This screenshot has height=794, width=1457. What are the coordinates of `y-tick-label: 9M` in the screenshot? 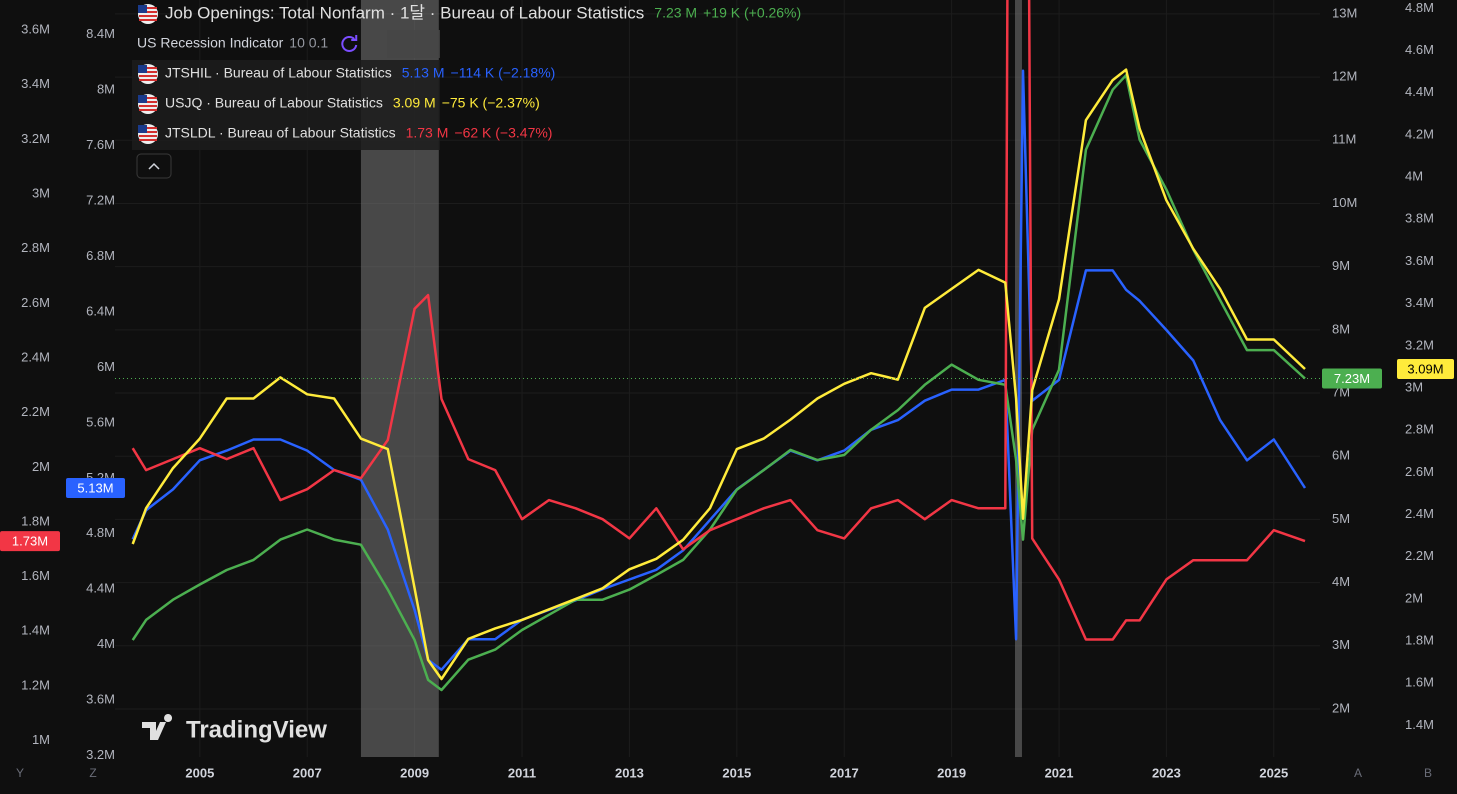 It's located at (1341, 265).